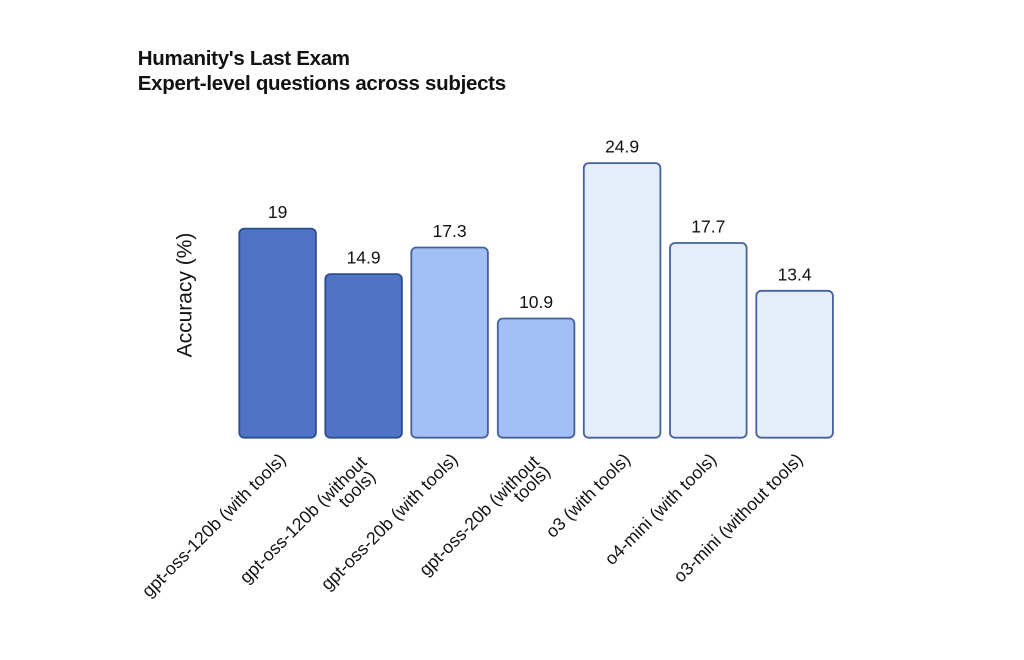 The width and height of the screenshot is (1024, 660). Describe the element at coordinates (622, 147) in the screenshot. I see `svg-text: 24.9` at that location.